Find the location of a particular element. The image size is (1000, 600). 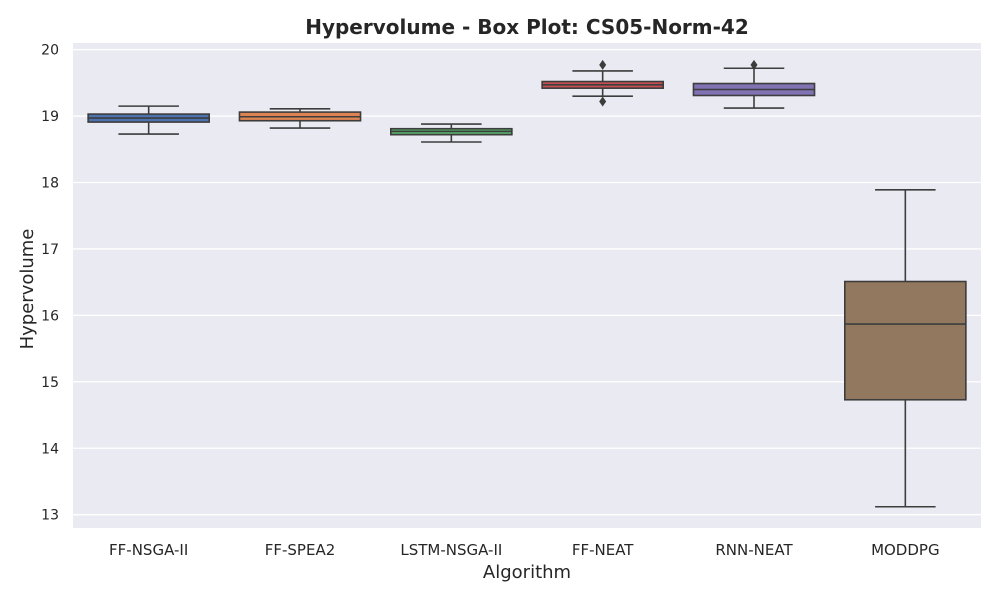

y-axis-label: Hypervolume is located at coordinates (27, 289).